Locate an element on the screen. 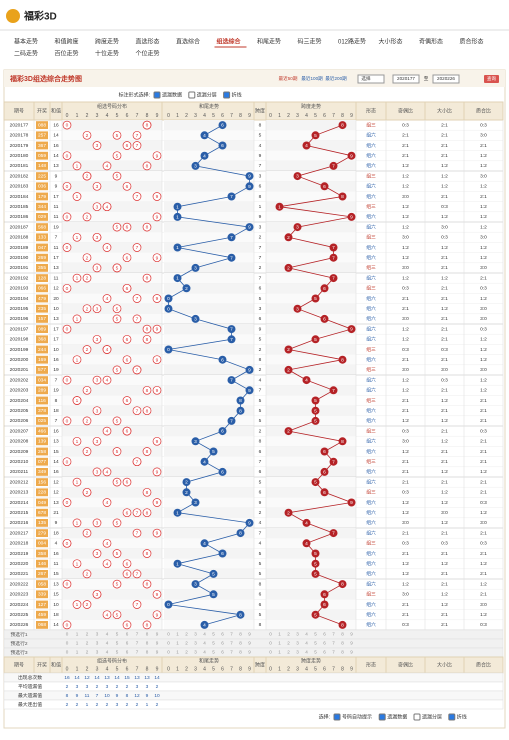  nav-link: 个位走势 is located at coordinates (148, 54).